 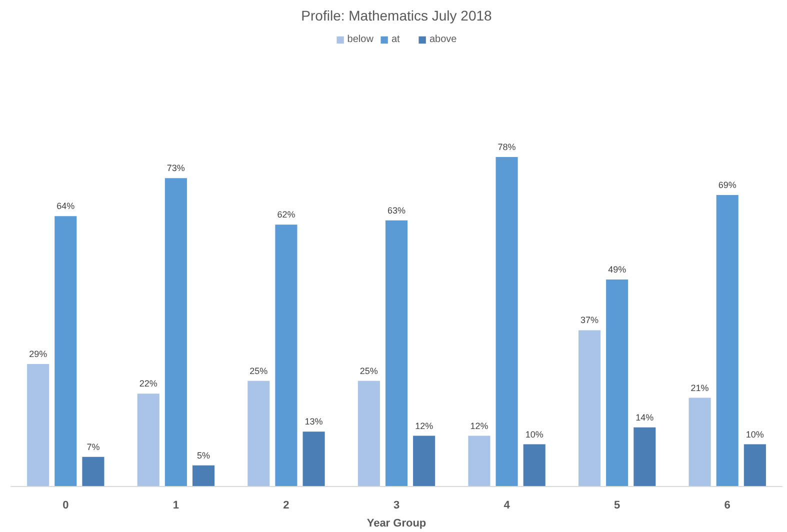 What do you see at coordinates (65, 206) in the screenshot?
I see `data-label: 64%` at bounding box center [65, 206].